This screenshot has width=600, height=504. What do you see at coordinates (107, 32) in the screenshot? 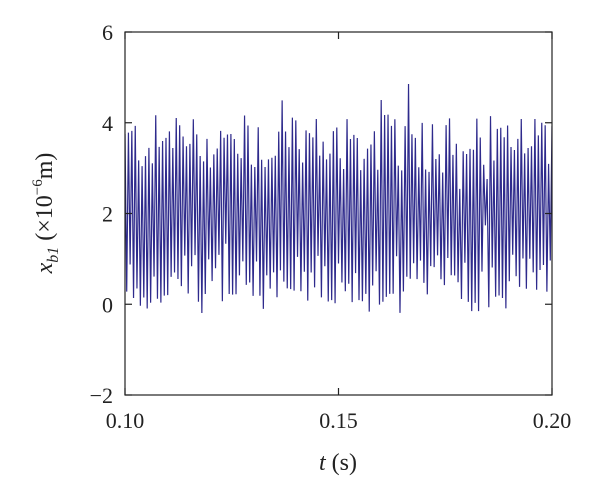
I see `y-tick-label: 6` at bounding box center [107, 32].